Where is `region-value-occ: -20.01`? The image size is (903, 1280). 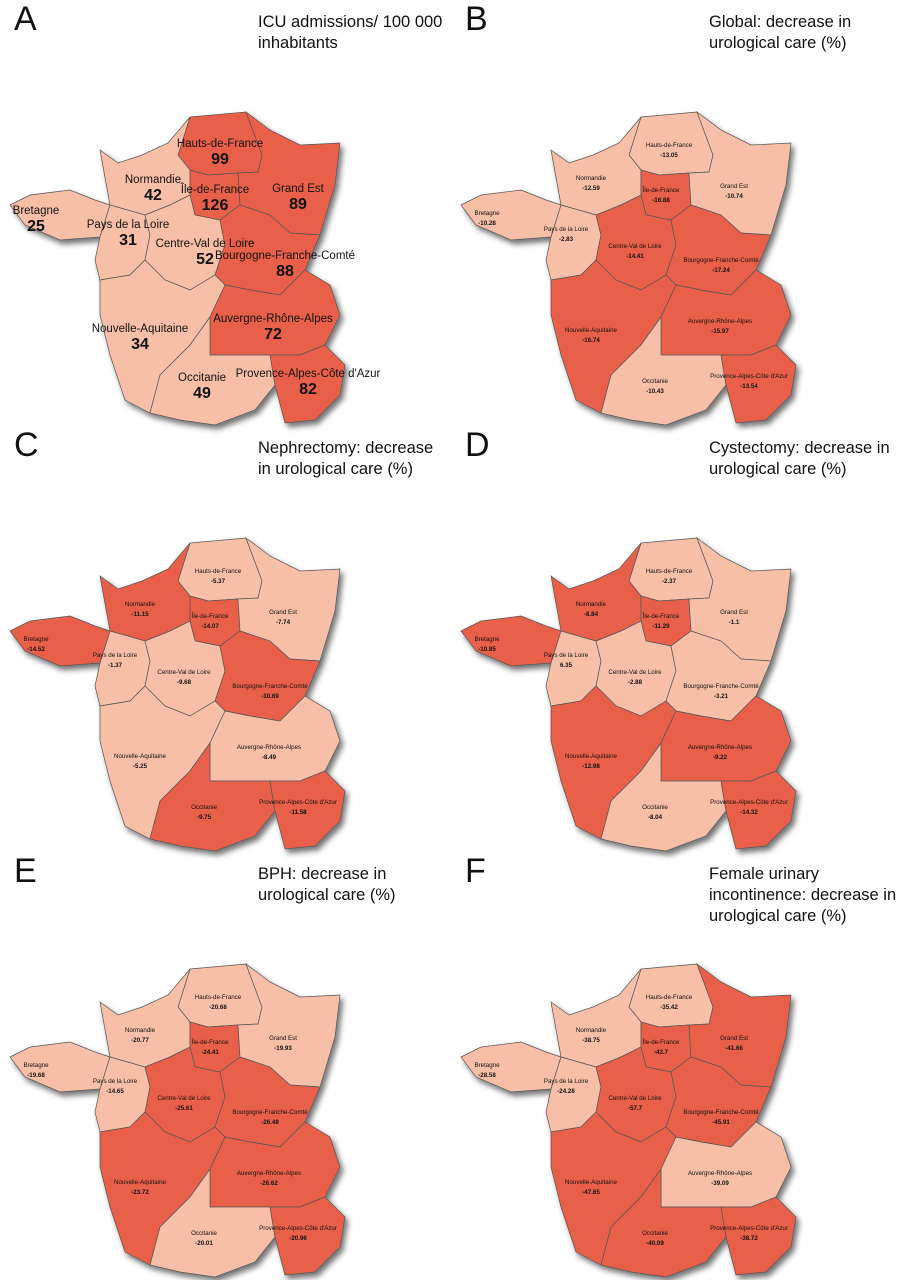
region-value-occ: -20.01 is located at coordinates (204, 1243).